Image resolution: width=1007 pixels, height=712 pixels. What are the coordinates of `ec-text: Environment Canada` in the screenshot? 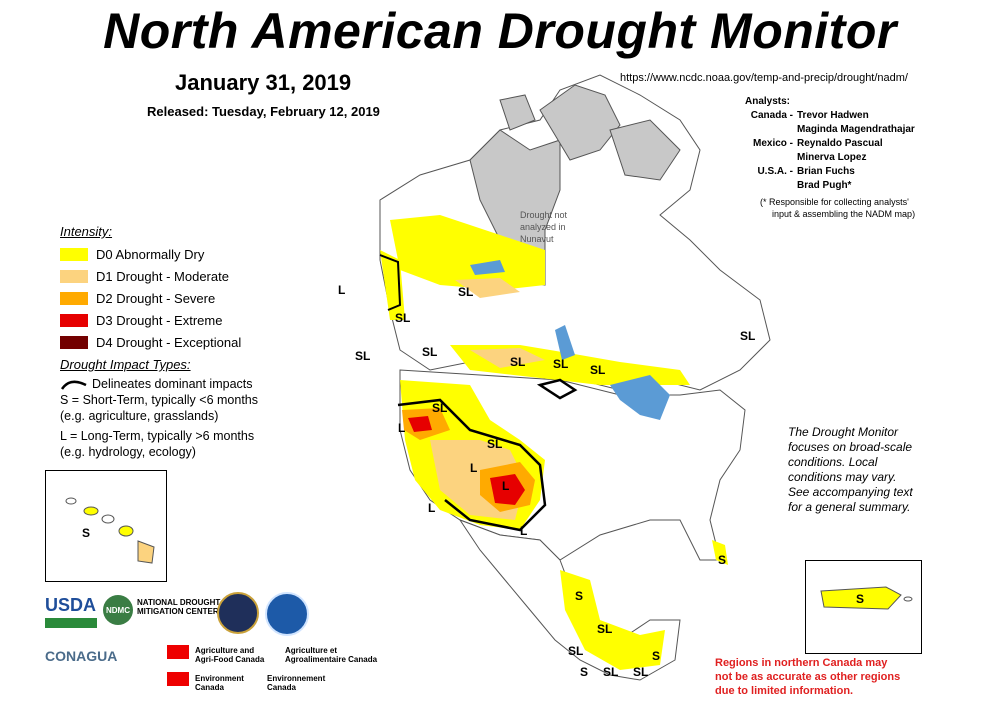 It's located at (219, 683).